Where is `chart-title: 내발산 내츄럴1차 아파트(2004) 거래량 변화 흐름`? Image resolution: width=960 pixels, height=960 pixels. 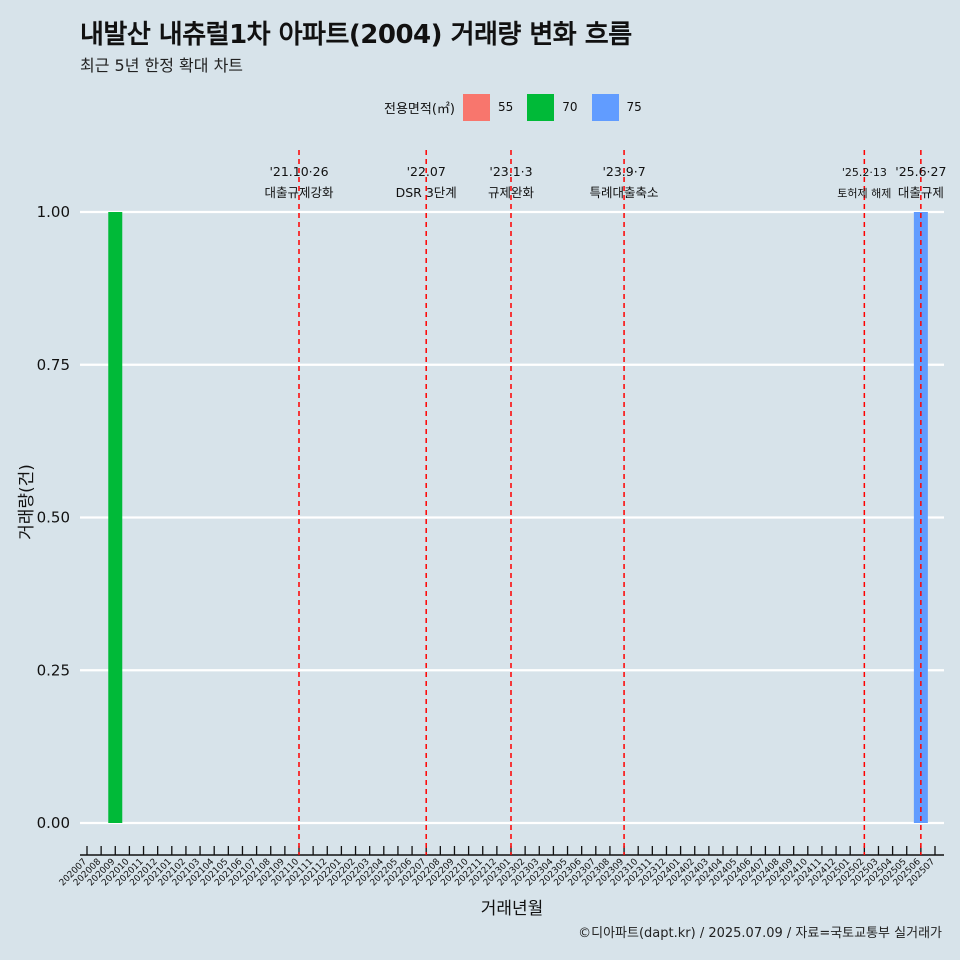
chart-title: 내발산 내츄럴1차 아파트(2004) 거래량 변화 흐름 is located at coordinates (356, 35).